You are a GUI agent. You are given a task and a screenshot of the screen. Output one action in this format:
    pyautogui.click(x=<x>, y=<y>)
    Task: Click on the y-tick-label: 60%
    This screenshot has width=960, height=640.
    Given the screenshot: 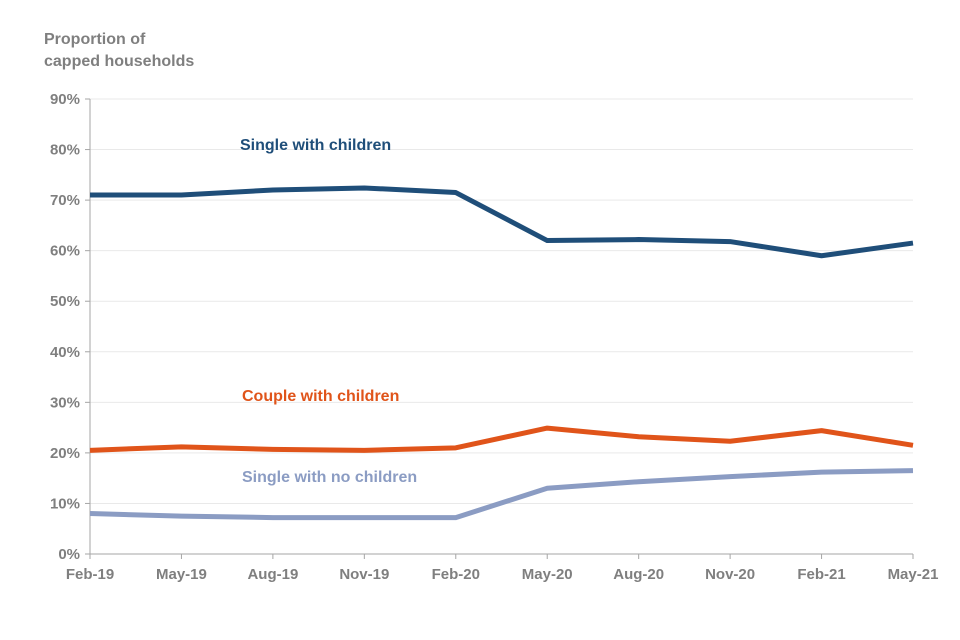 What is the action you would take?
    pyautogui.click(x=65, y=251)
    